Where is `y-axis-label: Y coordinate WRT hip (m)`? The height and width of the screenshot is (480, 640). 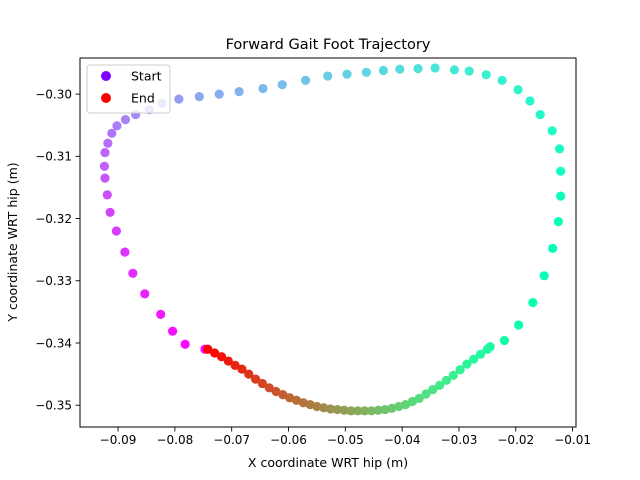 y-axis-label: Y coordinate WRT hip (m) is located at coordinates (12, 242).